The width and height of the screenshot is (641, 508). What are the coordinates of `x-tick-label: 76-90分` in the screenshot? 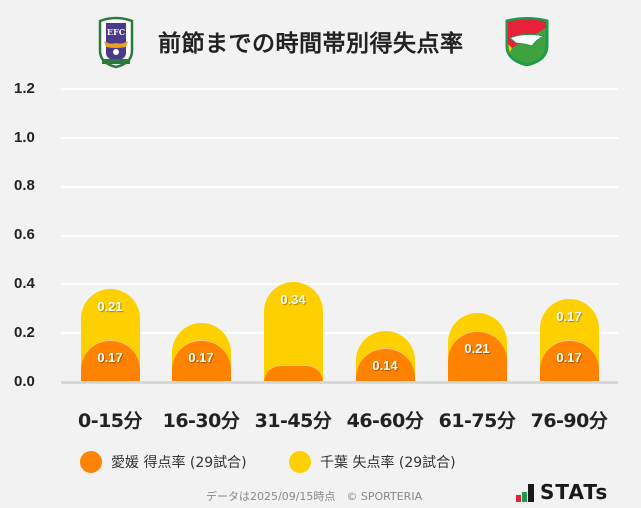 It's located at (569, 421).